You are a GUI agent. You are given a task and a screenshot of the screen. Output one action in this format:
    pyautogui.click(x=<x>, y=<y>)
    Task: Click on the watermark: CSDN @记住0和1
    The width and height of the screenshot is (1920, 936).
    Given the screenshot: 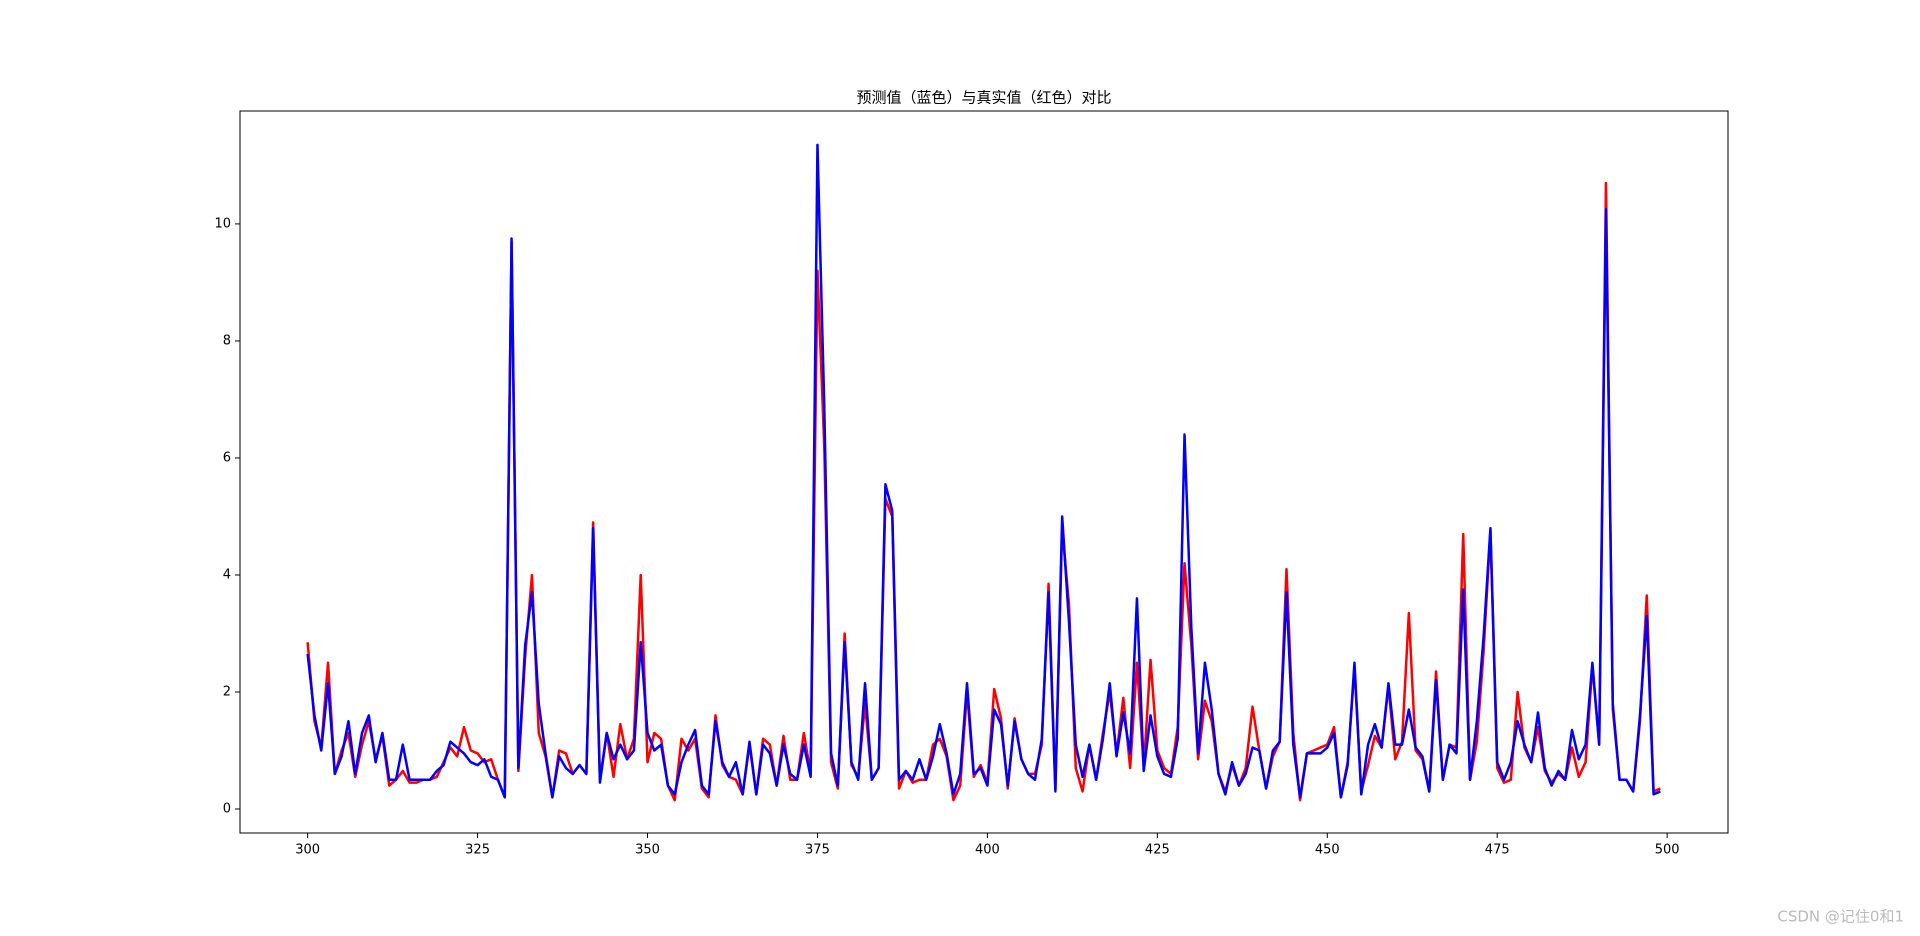 What is the action you would take?
    pyautogui.click(x=1840, y=917)
    